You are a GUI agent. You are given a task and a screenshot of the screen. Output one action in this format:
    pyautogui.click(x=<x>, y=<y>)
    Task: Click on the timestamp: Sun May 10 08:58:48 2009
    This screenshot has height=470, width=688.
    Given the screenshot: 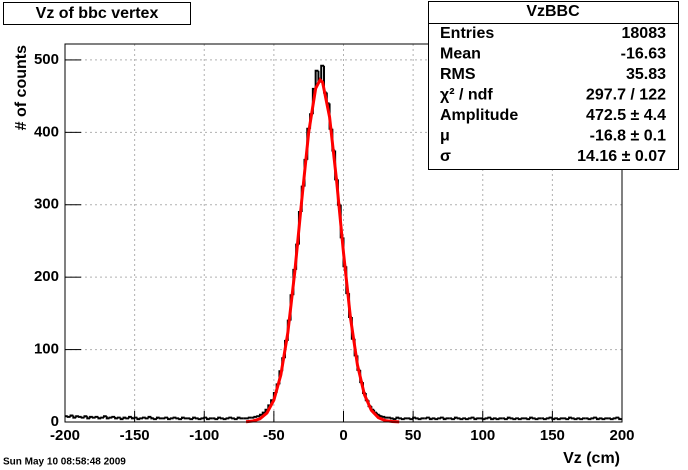 What is the action you would take?
    pyautogui.click(x=64, y=462)
    